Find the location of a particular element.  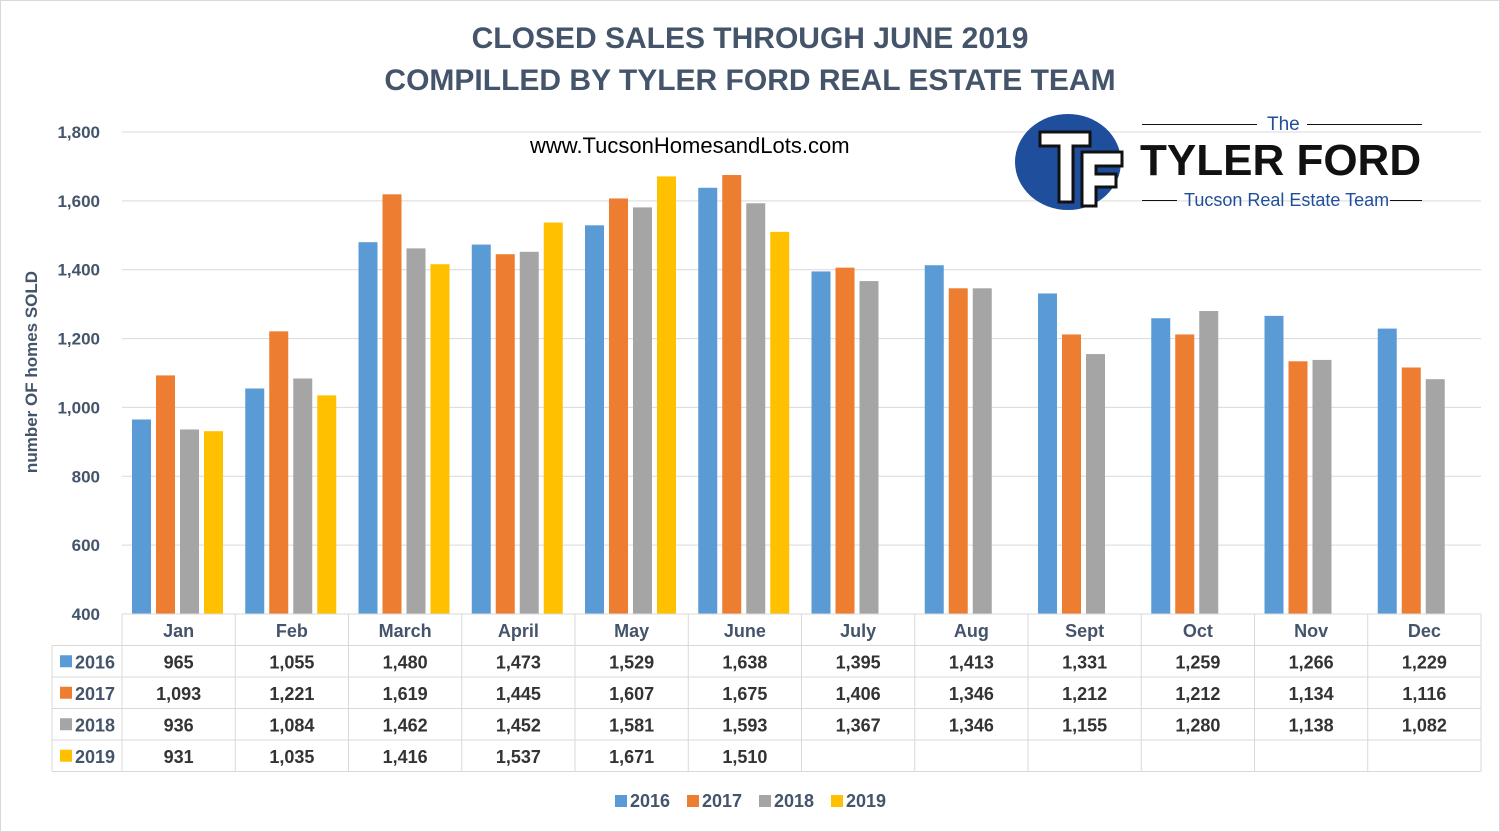

table-series-label: 2019 is located at coordinates (95, 757).